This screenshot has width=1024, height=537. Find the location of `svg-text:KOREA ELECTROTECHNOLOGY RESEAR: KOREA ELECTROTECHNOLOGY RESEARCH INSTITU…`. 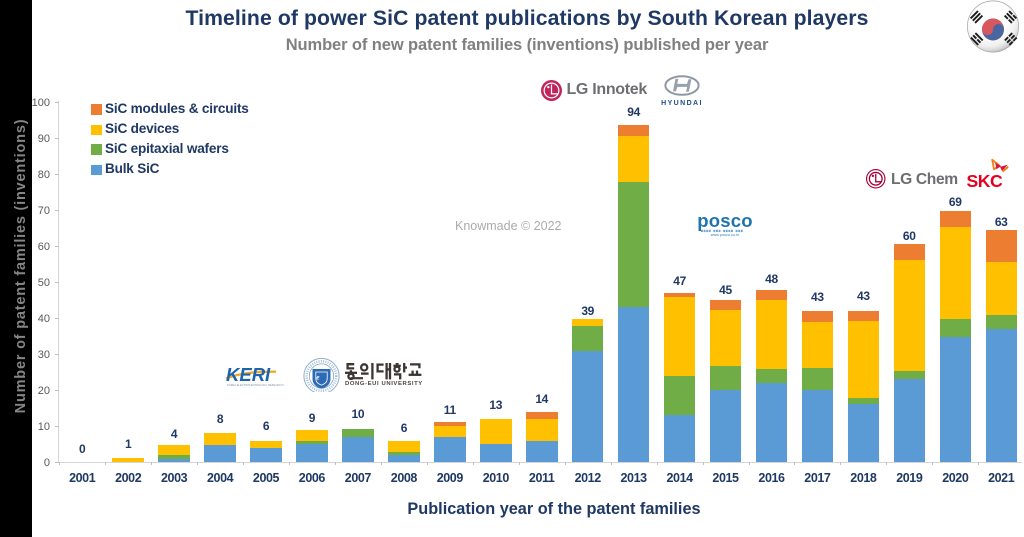

svg-text:KOREA ELECTROTECHNOLOGY RESEAR: KOREA ELECTROTECHNOLOGY RESEARCH INSTITU… is located at coordinates (255, 385).